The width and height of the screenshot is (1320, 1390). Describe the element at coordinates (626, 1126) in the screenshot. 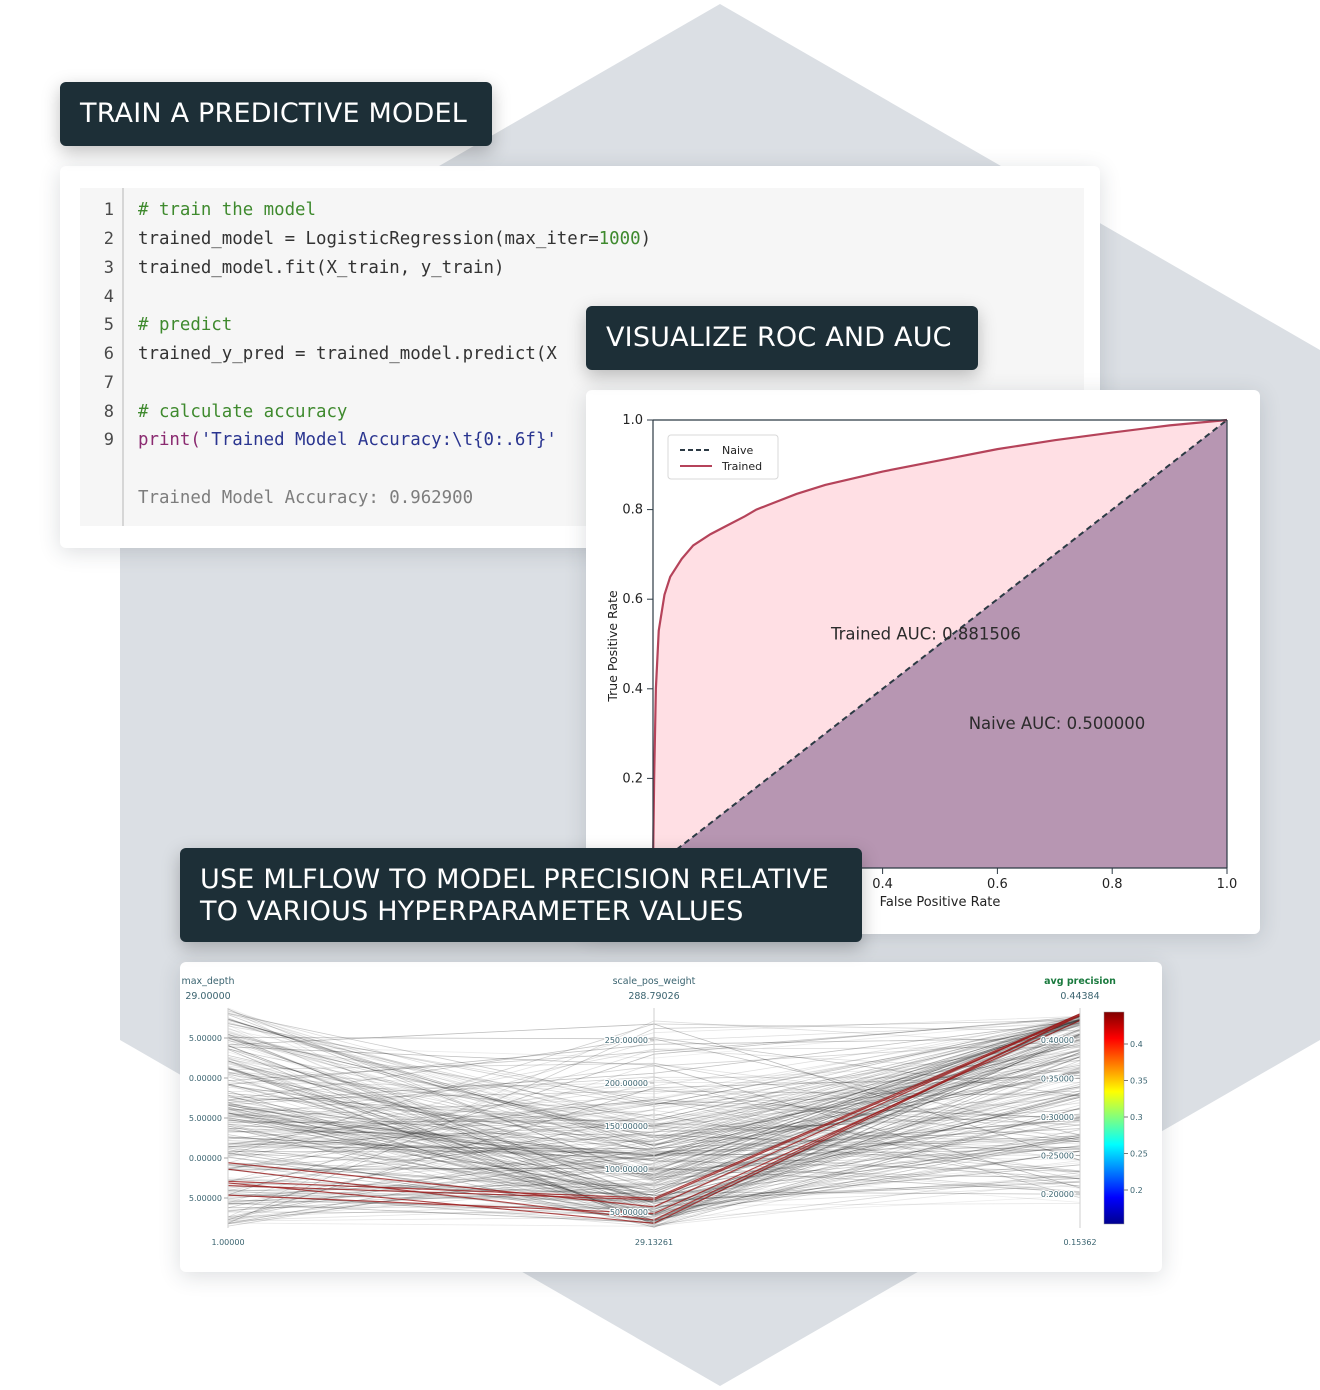

I see `pc-tick-label: 150.00000` at that location.